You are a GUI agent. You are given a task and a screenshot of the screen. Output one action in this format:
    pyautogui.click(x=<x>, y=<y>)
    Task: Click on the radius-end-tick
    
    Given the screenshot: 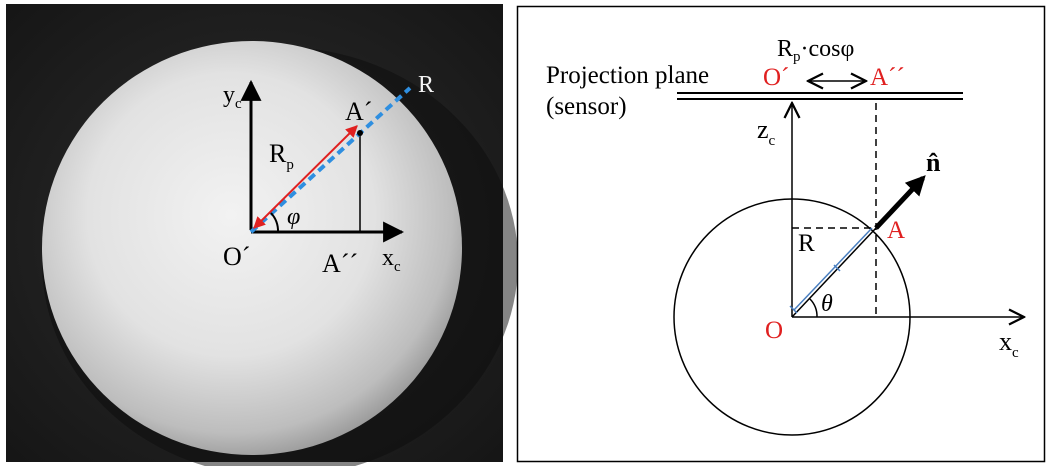 What is the action you would take?
    pyautogui.click(x=793, y=309)
    